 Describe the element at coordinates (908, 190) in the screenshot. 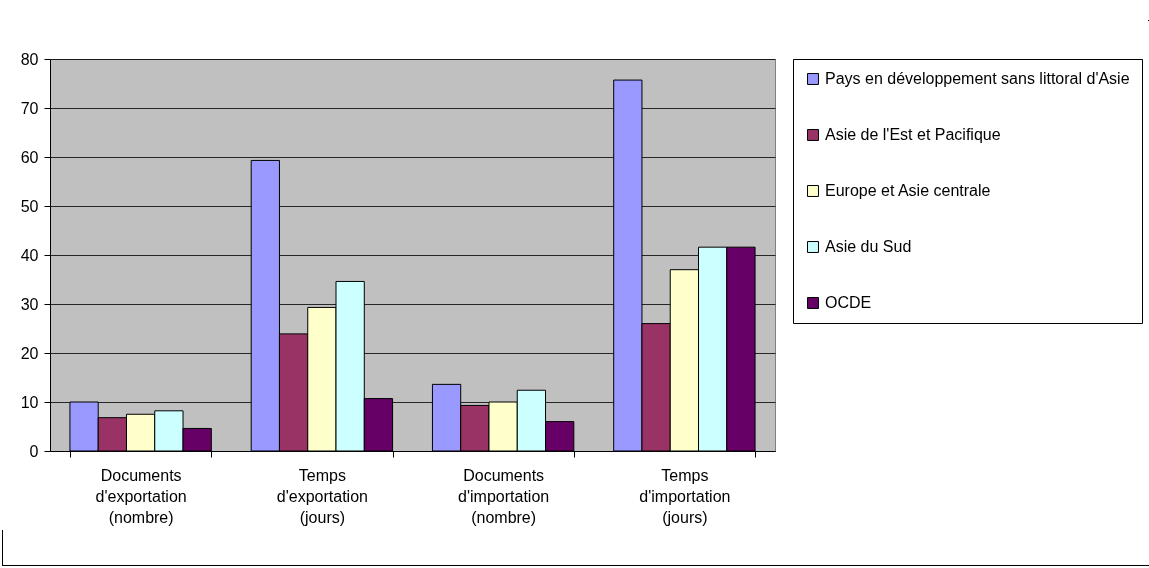

I see `legend-label: Europe et Asie centrale` at that location.